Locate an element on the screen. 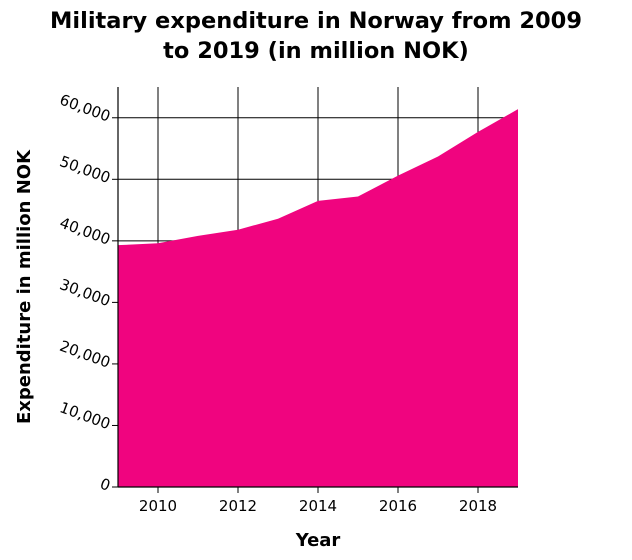 This screenshot has width=632, height=560. y-ticks: 0 10,000 20,000 30,000 40,000 50,000 60,000 is located at coordinates (87, 293).